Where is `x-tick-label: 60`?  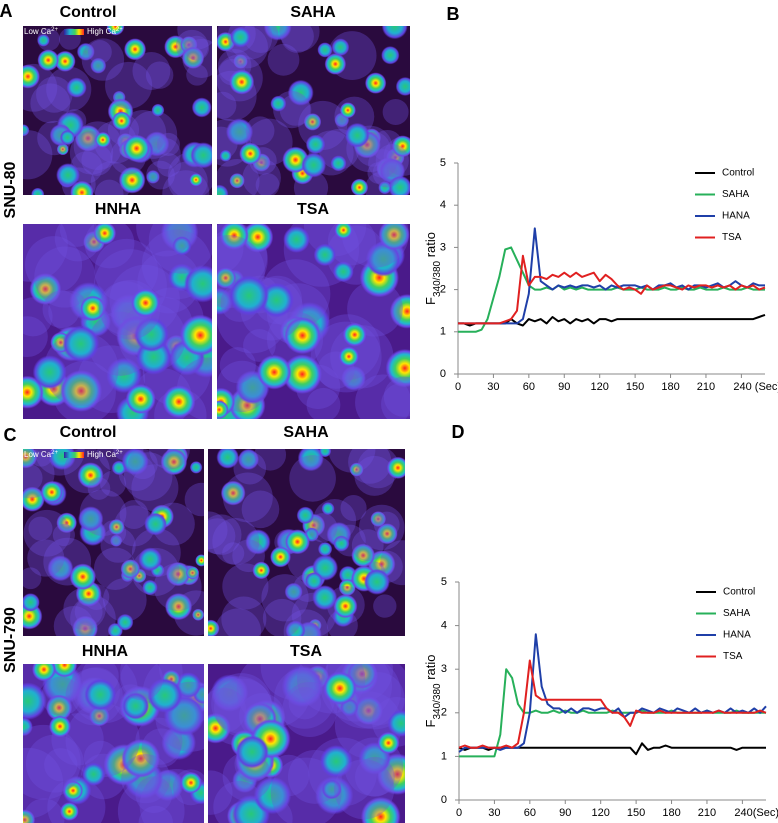
x-tick-label: 60 is located at coordinates (530, 813).